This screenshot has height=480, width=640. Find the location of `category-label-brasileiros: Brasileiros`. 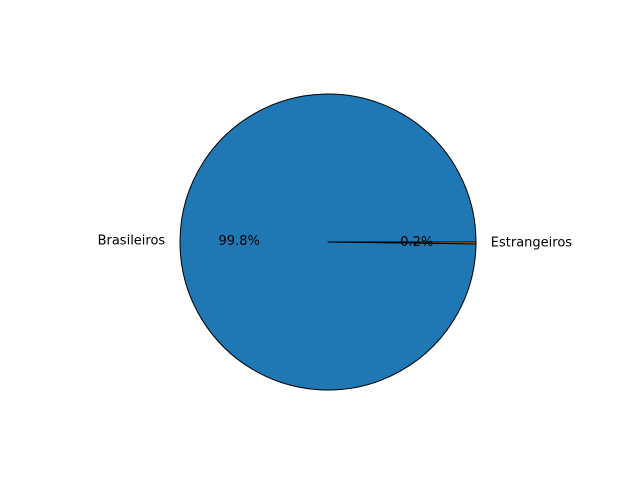

category-label-brasileiros: Brasileiros is located at coordinates (132, 240).